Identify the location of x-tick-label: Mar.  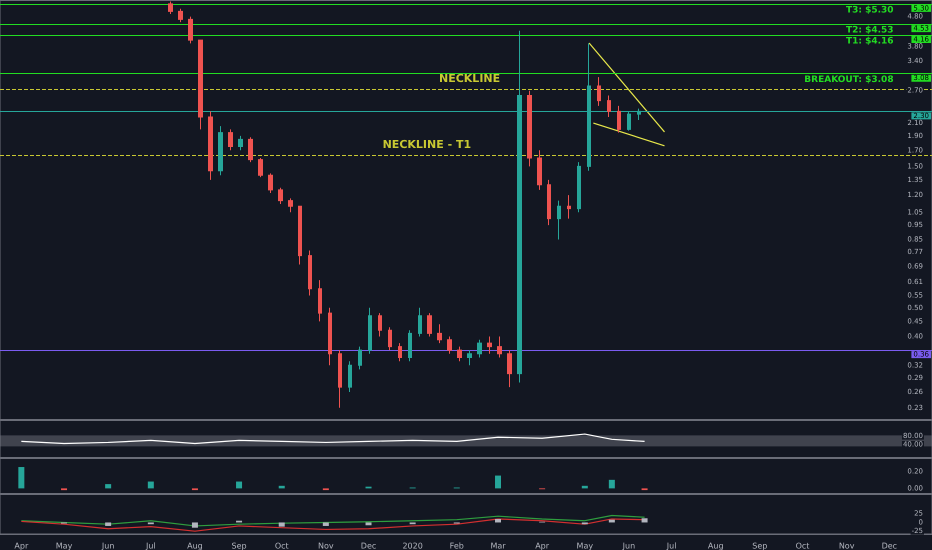
(498, 546).